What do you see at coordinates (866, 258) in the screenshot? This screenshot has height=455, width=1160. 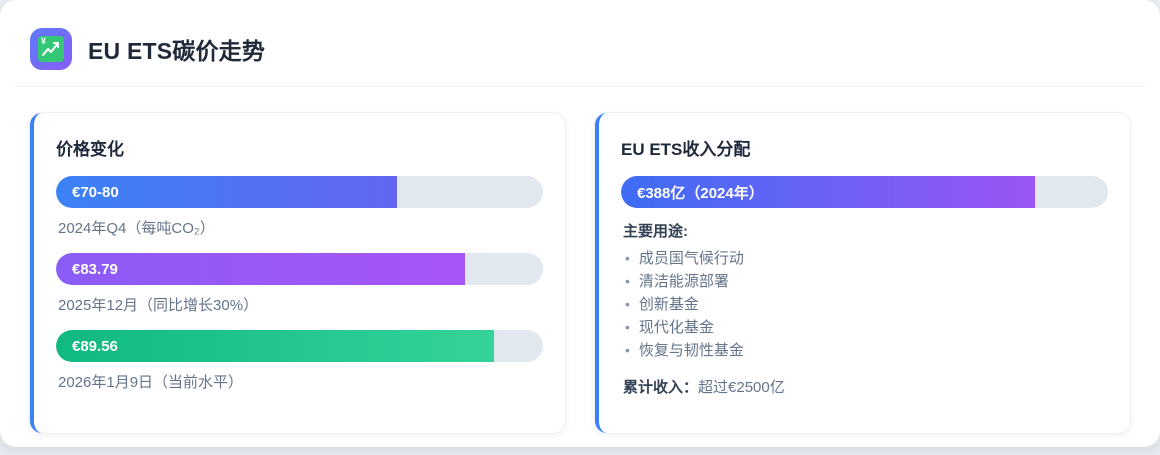 I see `list-item: • 成员国气候行动` at bounding box center [866, 258].